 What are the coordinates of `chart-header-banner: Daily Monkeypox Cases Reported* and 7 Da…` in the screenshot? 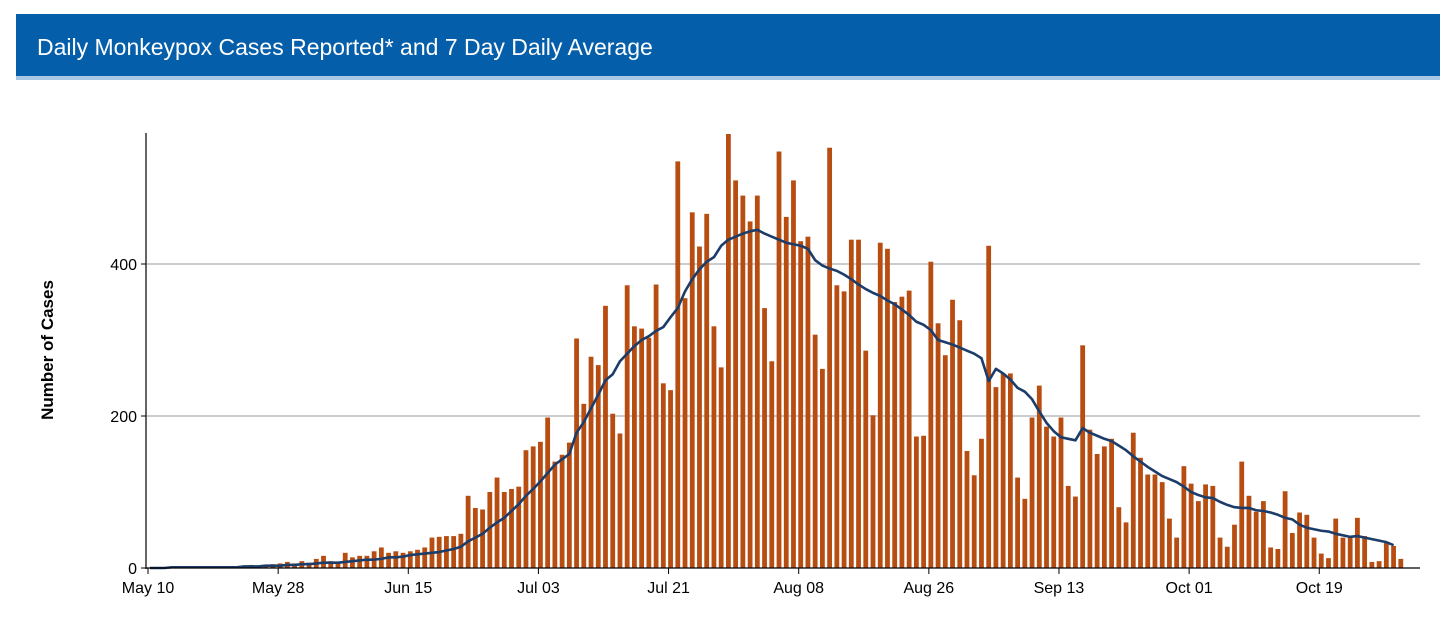 It's located at (728, 47).